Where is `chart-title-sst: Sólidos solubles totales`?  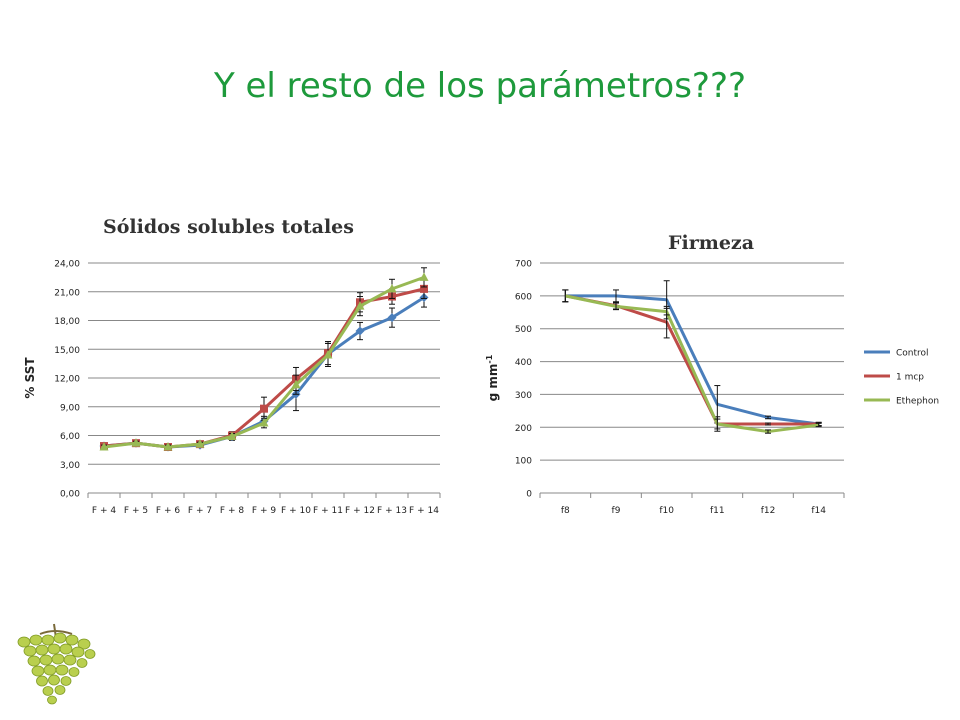
chart-title-sst: Sólidos solubles totales is located at coordinates (228, 227).